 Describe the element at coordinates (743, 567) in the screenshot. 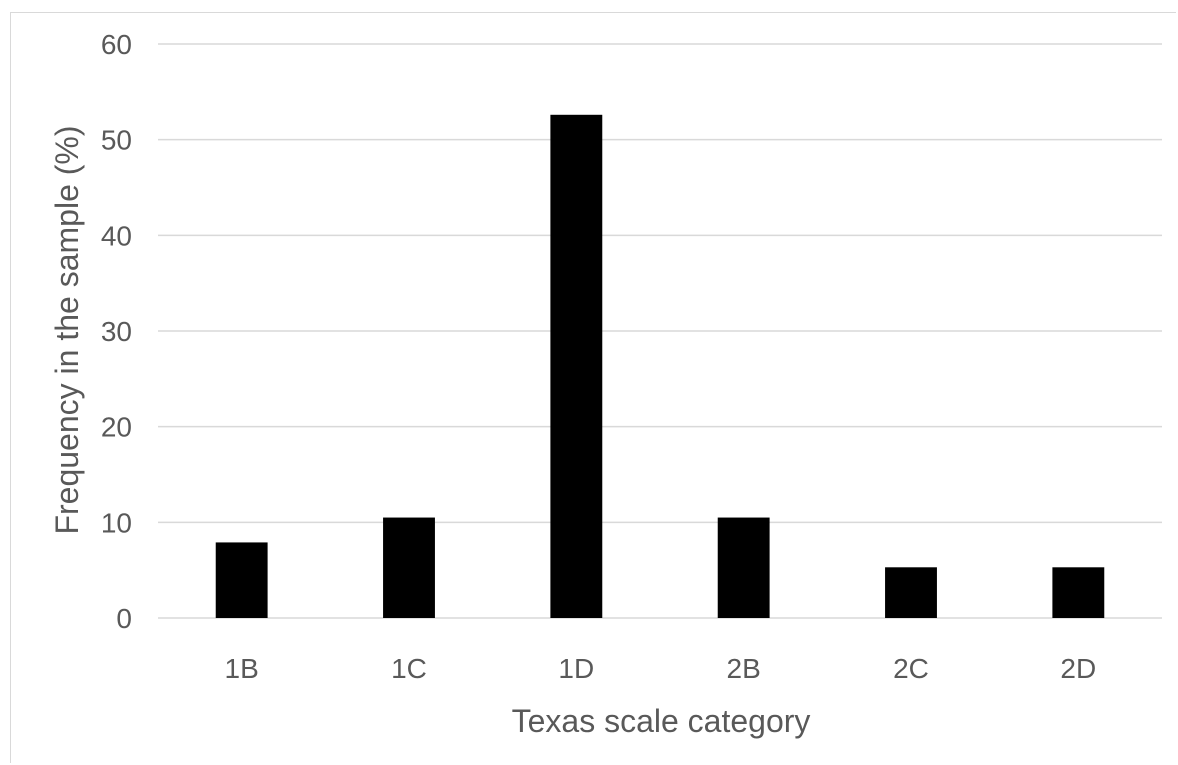

I see `bar-2B` at that location.